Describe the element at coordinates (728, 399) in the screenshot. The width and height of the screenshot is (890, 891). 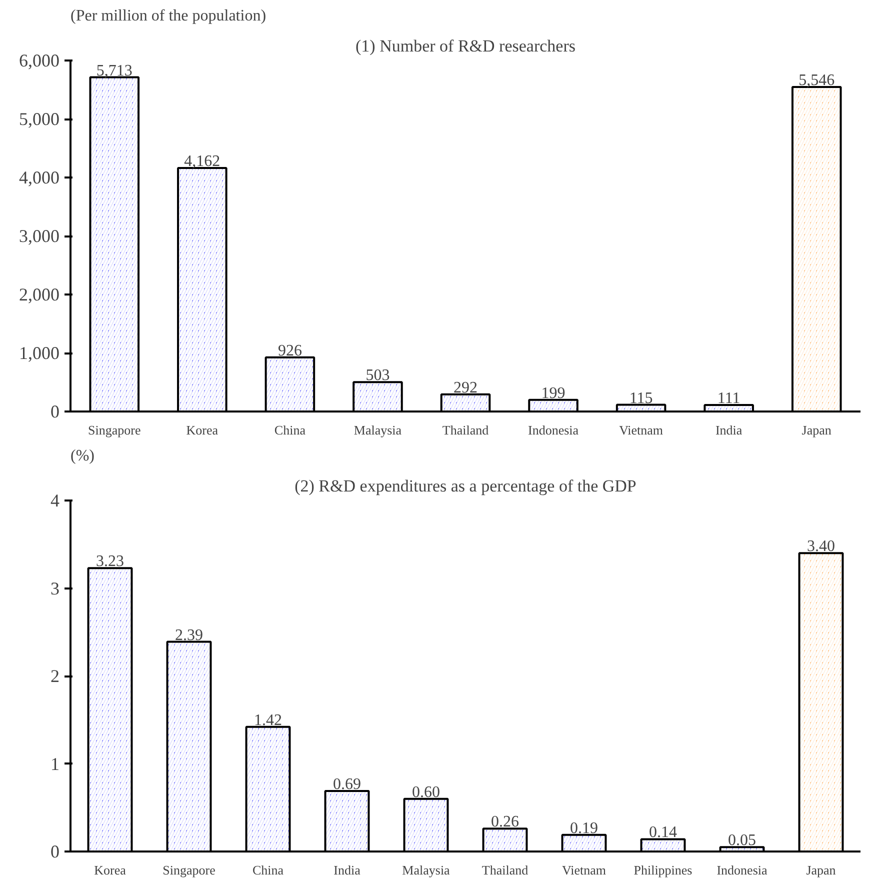
I see `data-label: 111` at that location.